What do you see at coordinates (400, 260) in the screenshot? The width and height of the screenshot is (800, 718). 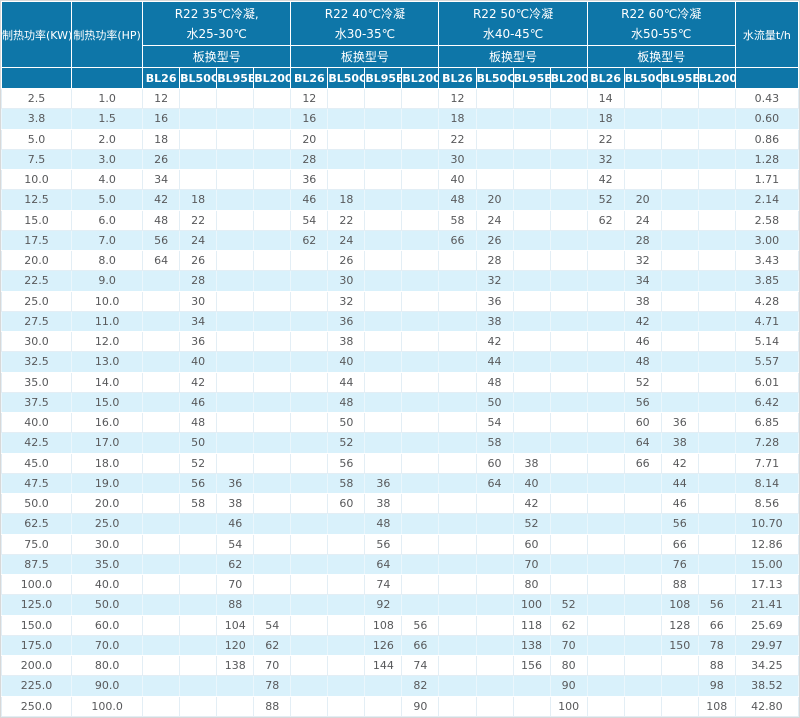 I see `table-row: 20.0 8.0 64 26 26 28 32 3.43` at bounding box center [400, 260].